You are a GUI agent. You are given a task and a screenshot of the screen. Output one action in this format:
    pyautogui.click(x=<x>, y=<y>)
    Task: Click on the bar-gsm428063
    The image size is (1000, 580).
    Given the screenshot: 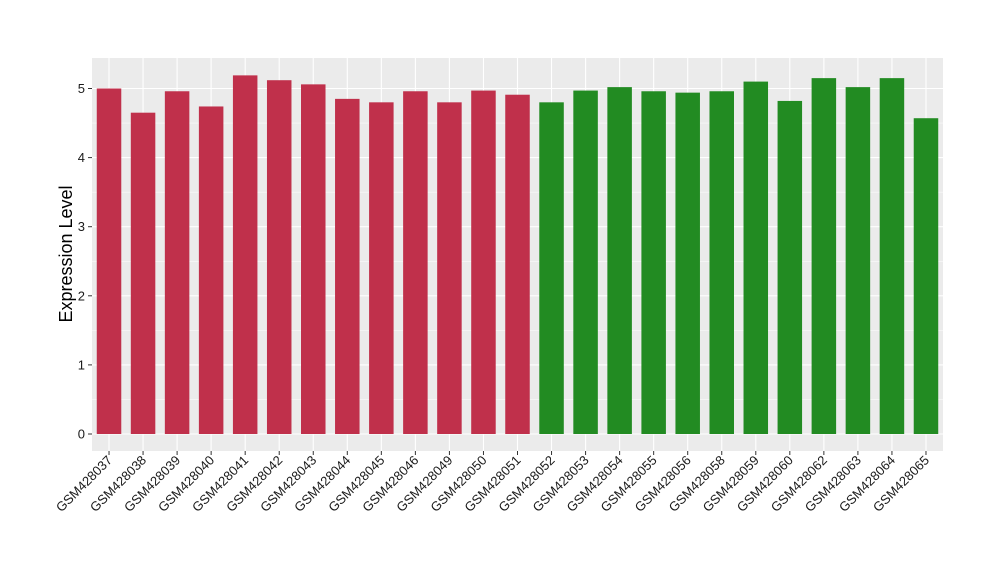 What is the action you would take?
    pyautogui.click(x=858, y=261)
    